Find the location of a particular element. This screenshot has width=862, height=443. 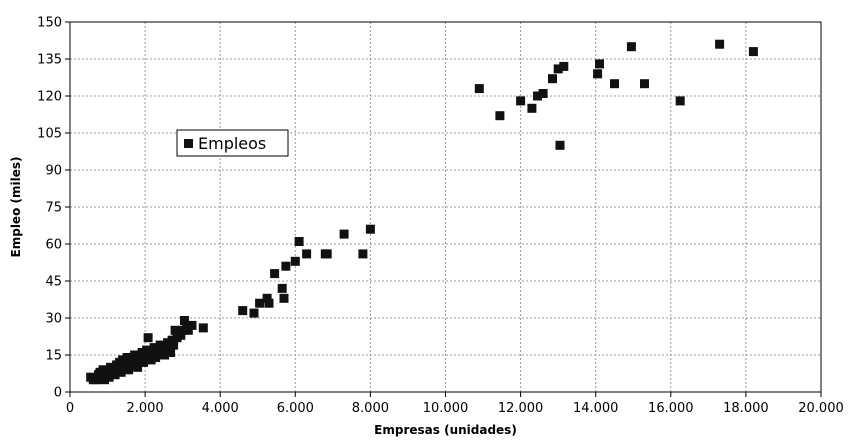

x-tick-label: 0 is located at coordinates (70, 408).